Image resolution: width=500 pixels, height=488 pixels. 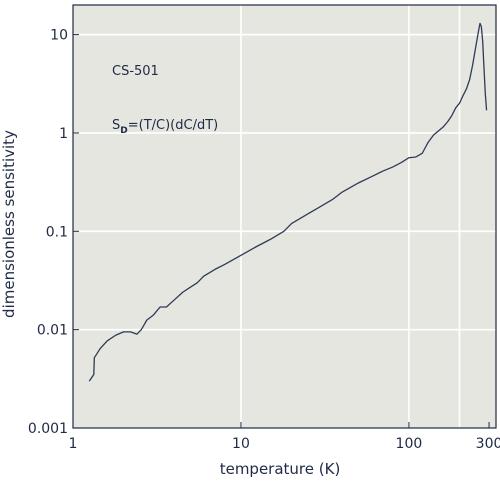 What do you see at coordinates (123, 131) in the screenshot?
I see `formula-subscript: D` at bounding box center [123, 131].